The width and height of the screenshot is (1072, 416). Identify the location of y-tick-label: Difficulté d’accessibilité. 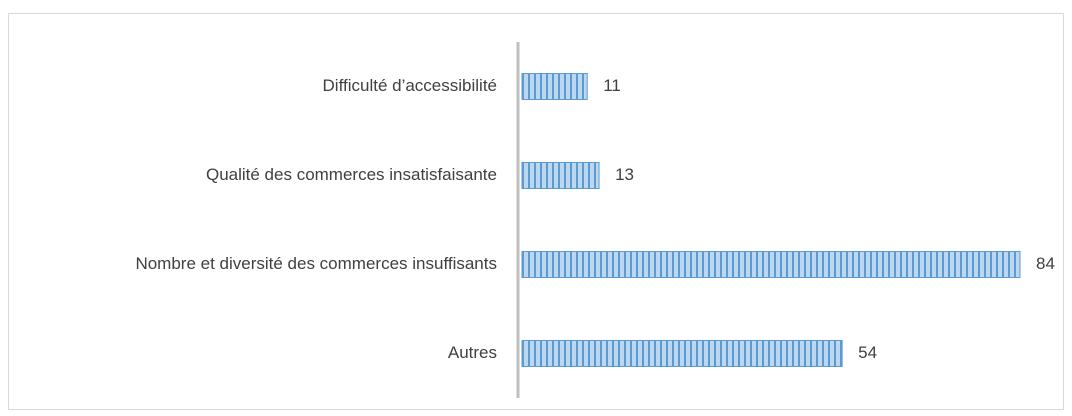
(410, 85).